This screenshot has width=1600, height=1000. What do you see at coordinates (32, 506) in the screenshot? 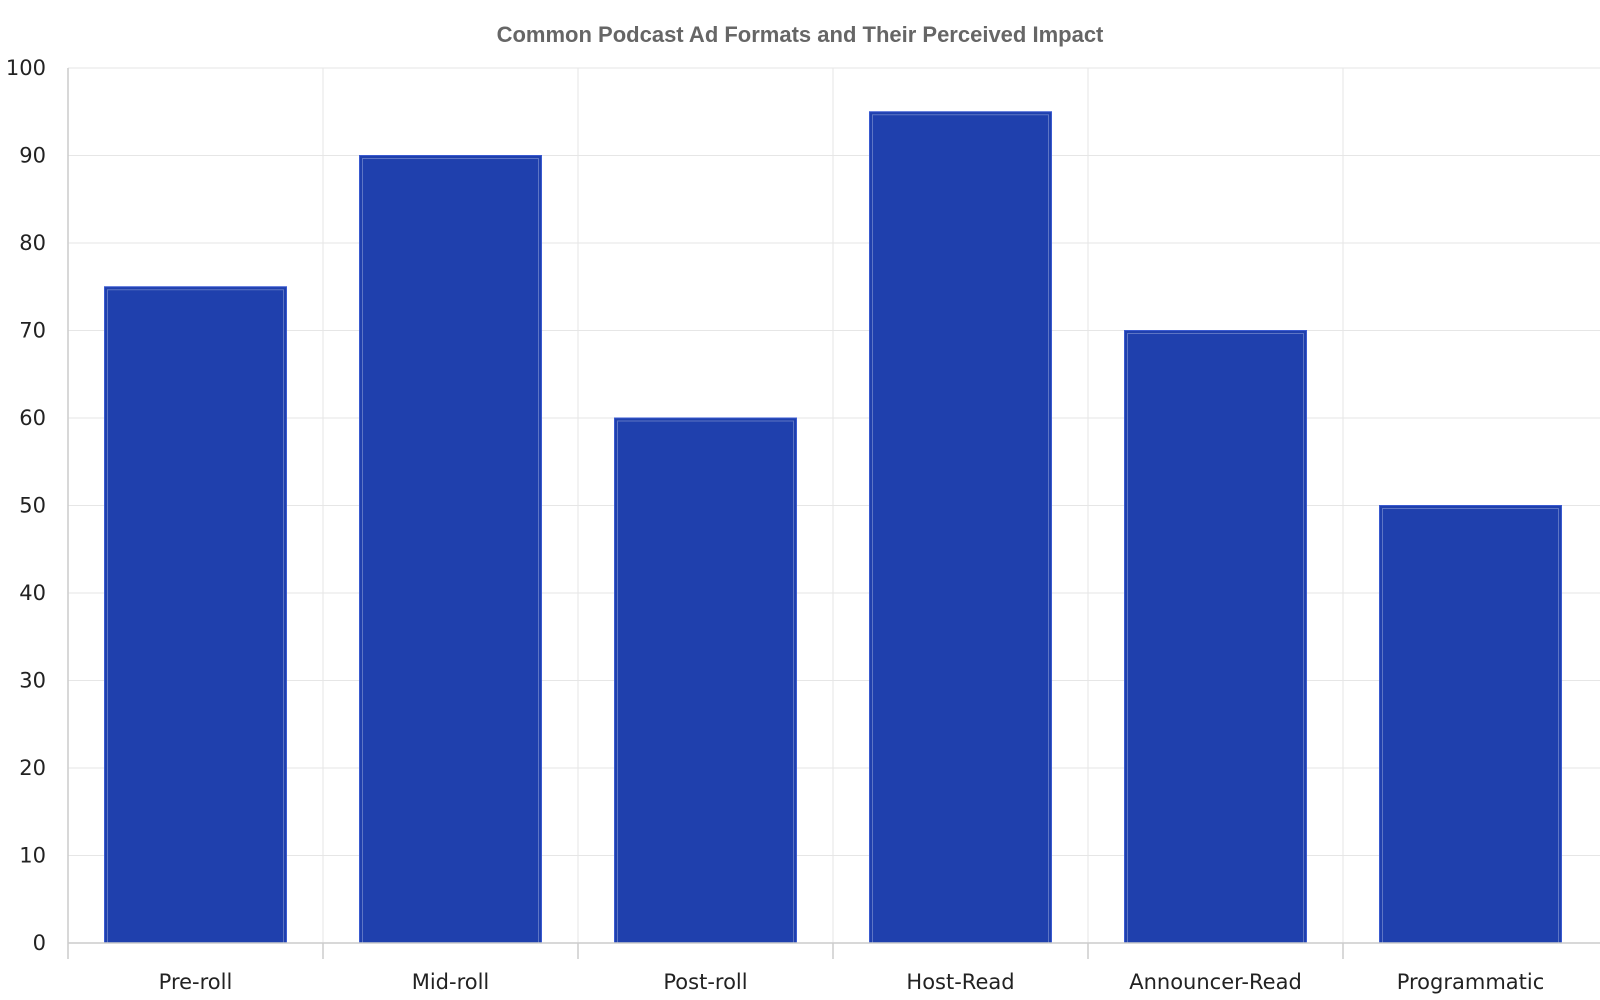
I see `y-tick-label: 50` at bounding box center [32, 506].